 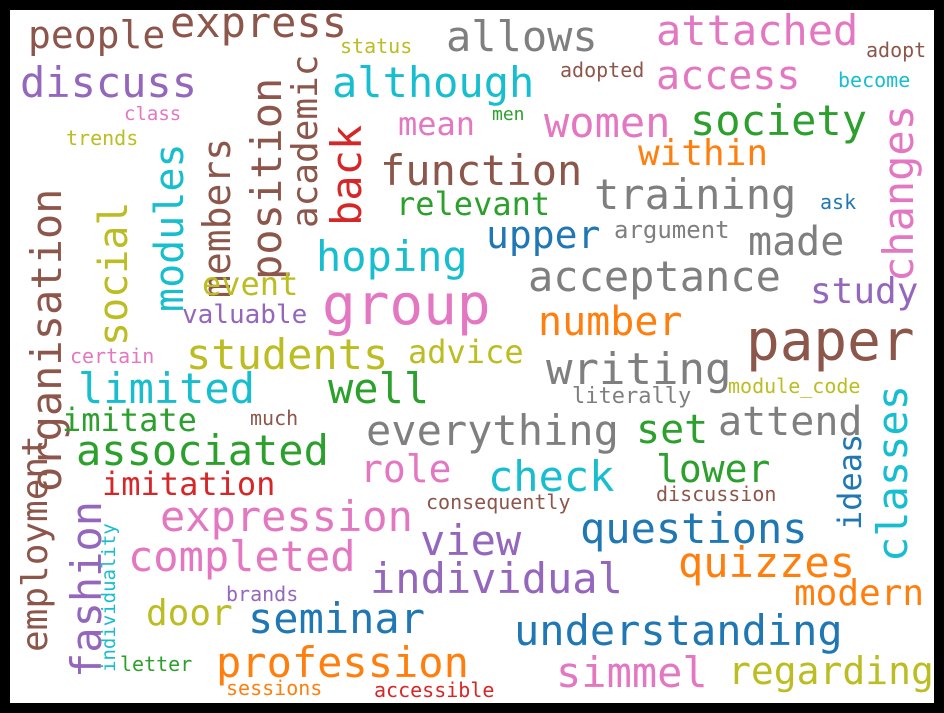 I want to click on word: seminar, so click(x=337, y=618).